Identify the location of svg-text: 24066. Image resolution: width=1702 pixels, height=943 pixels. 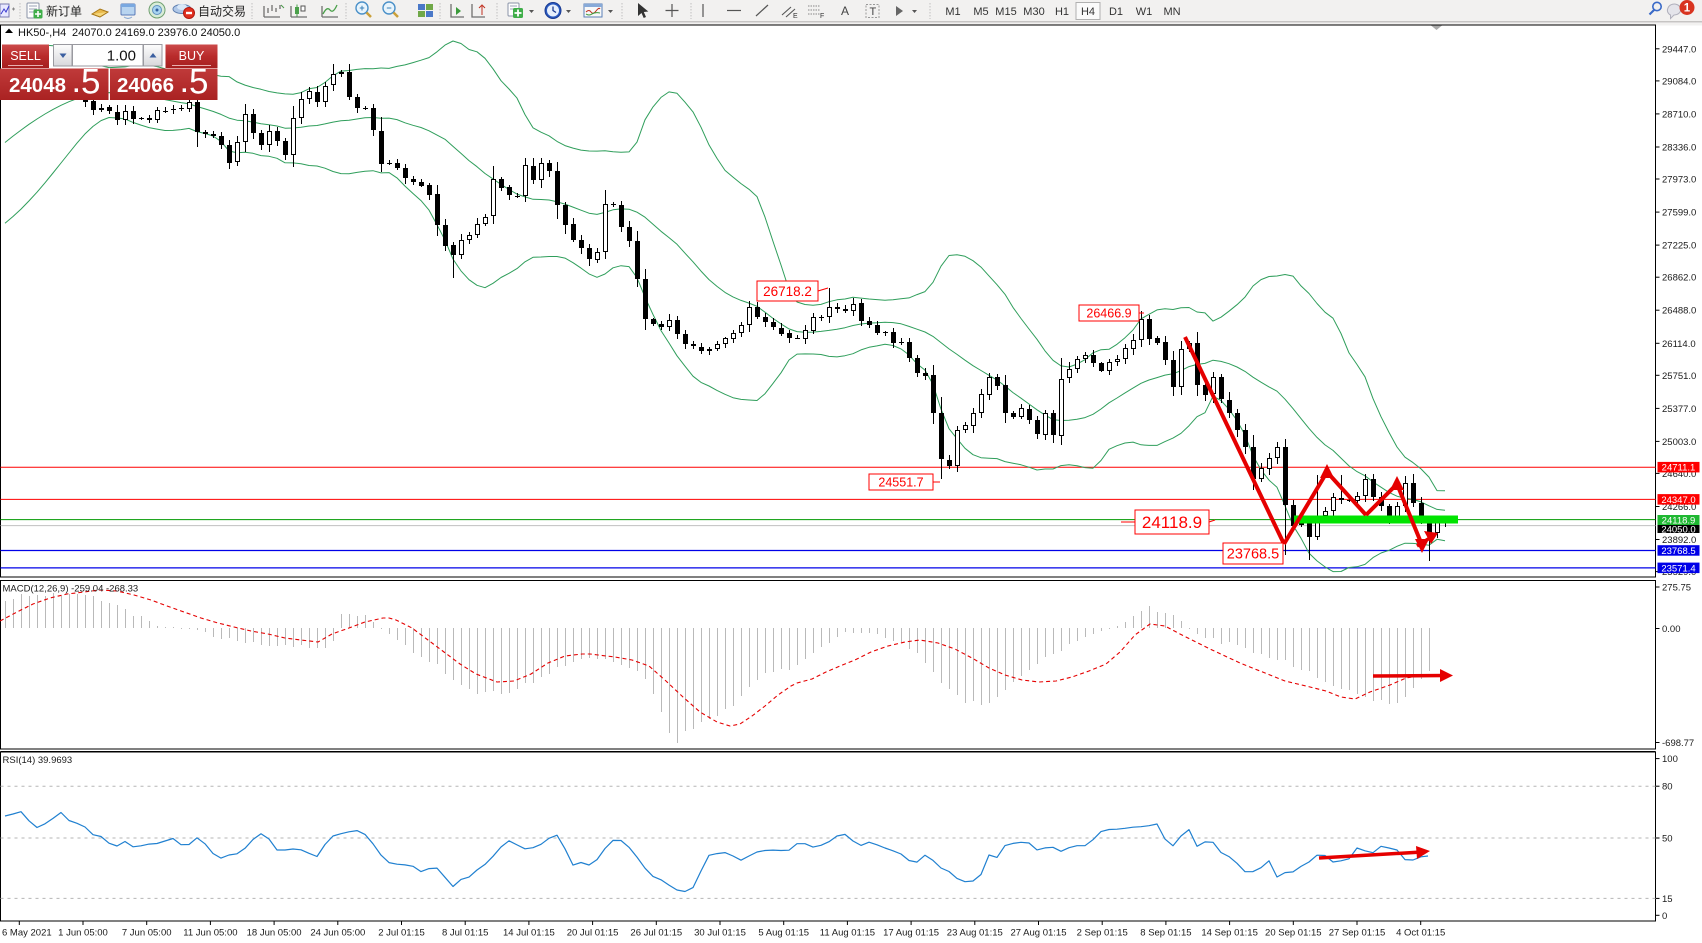
(145, 85).